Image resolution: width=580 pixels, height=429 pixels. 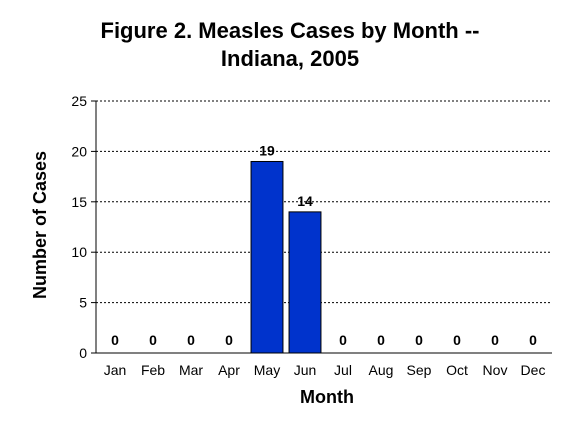 I want to click on x-tick-label-nov: Nov, so click(x=495, y=370).